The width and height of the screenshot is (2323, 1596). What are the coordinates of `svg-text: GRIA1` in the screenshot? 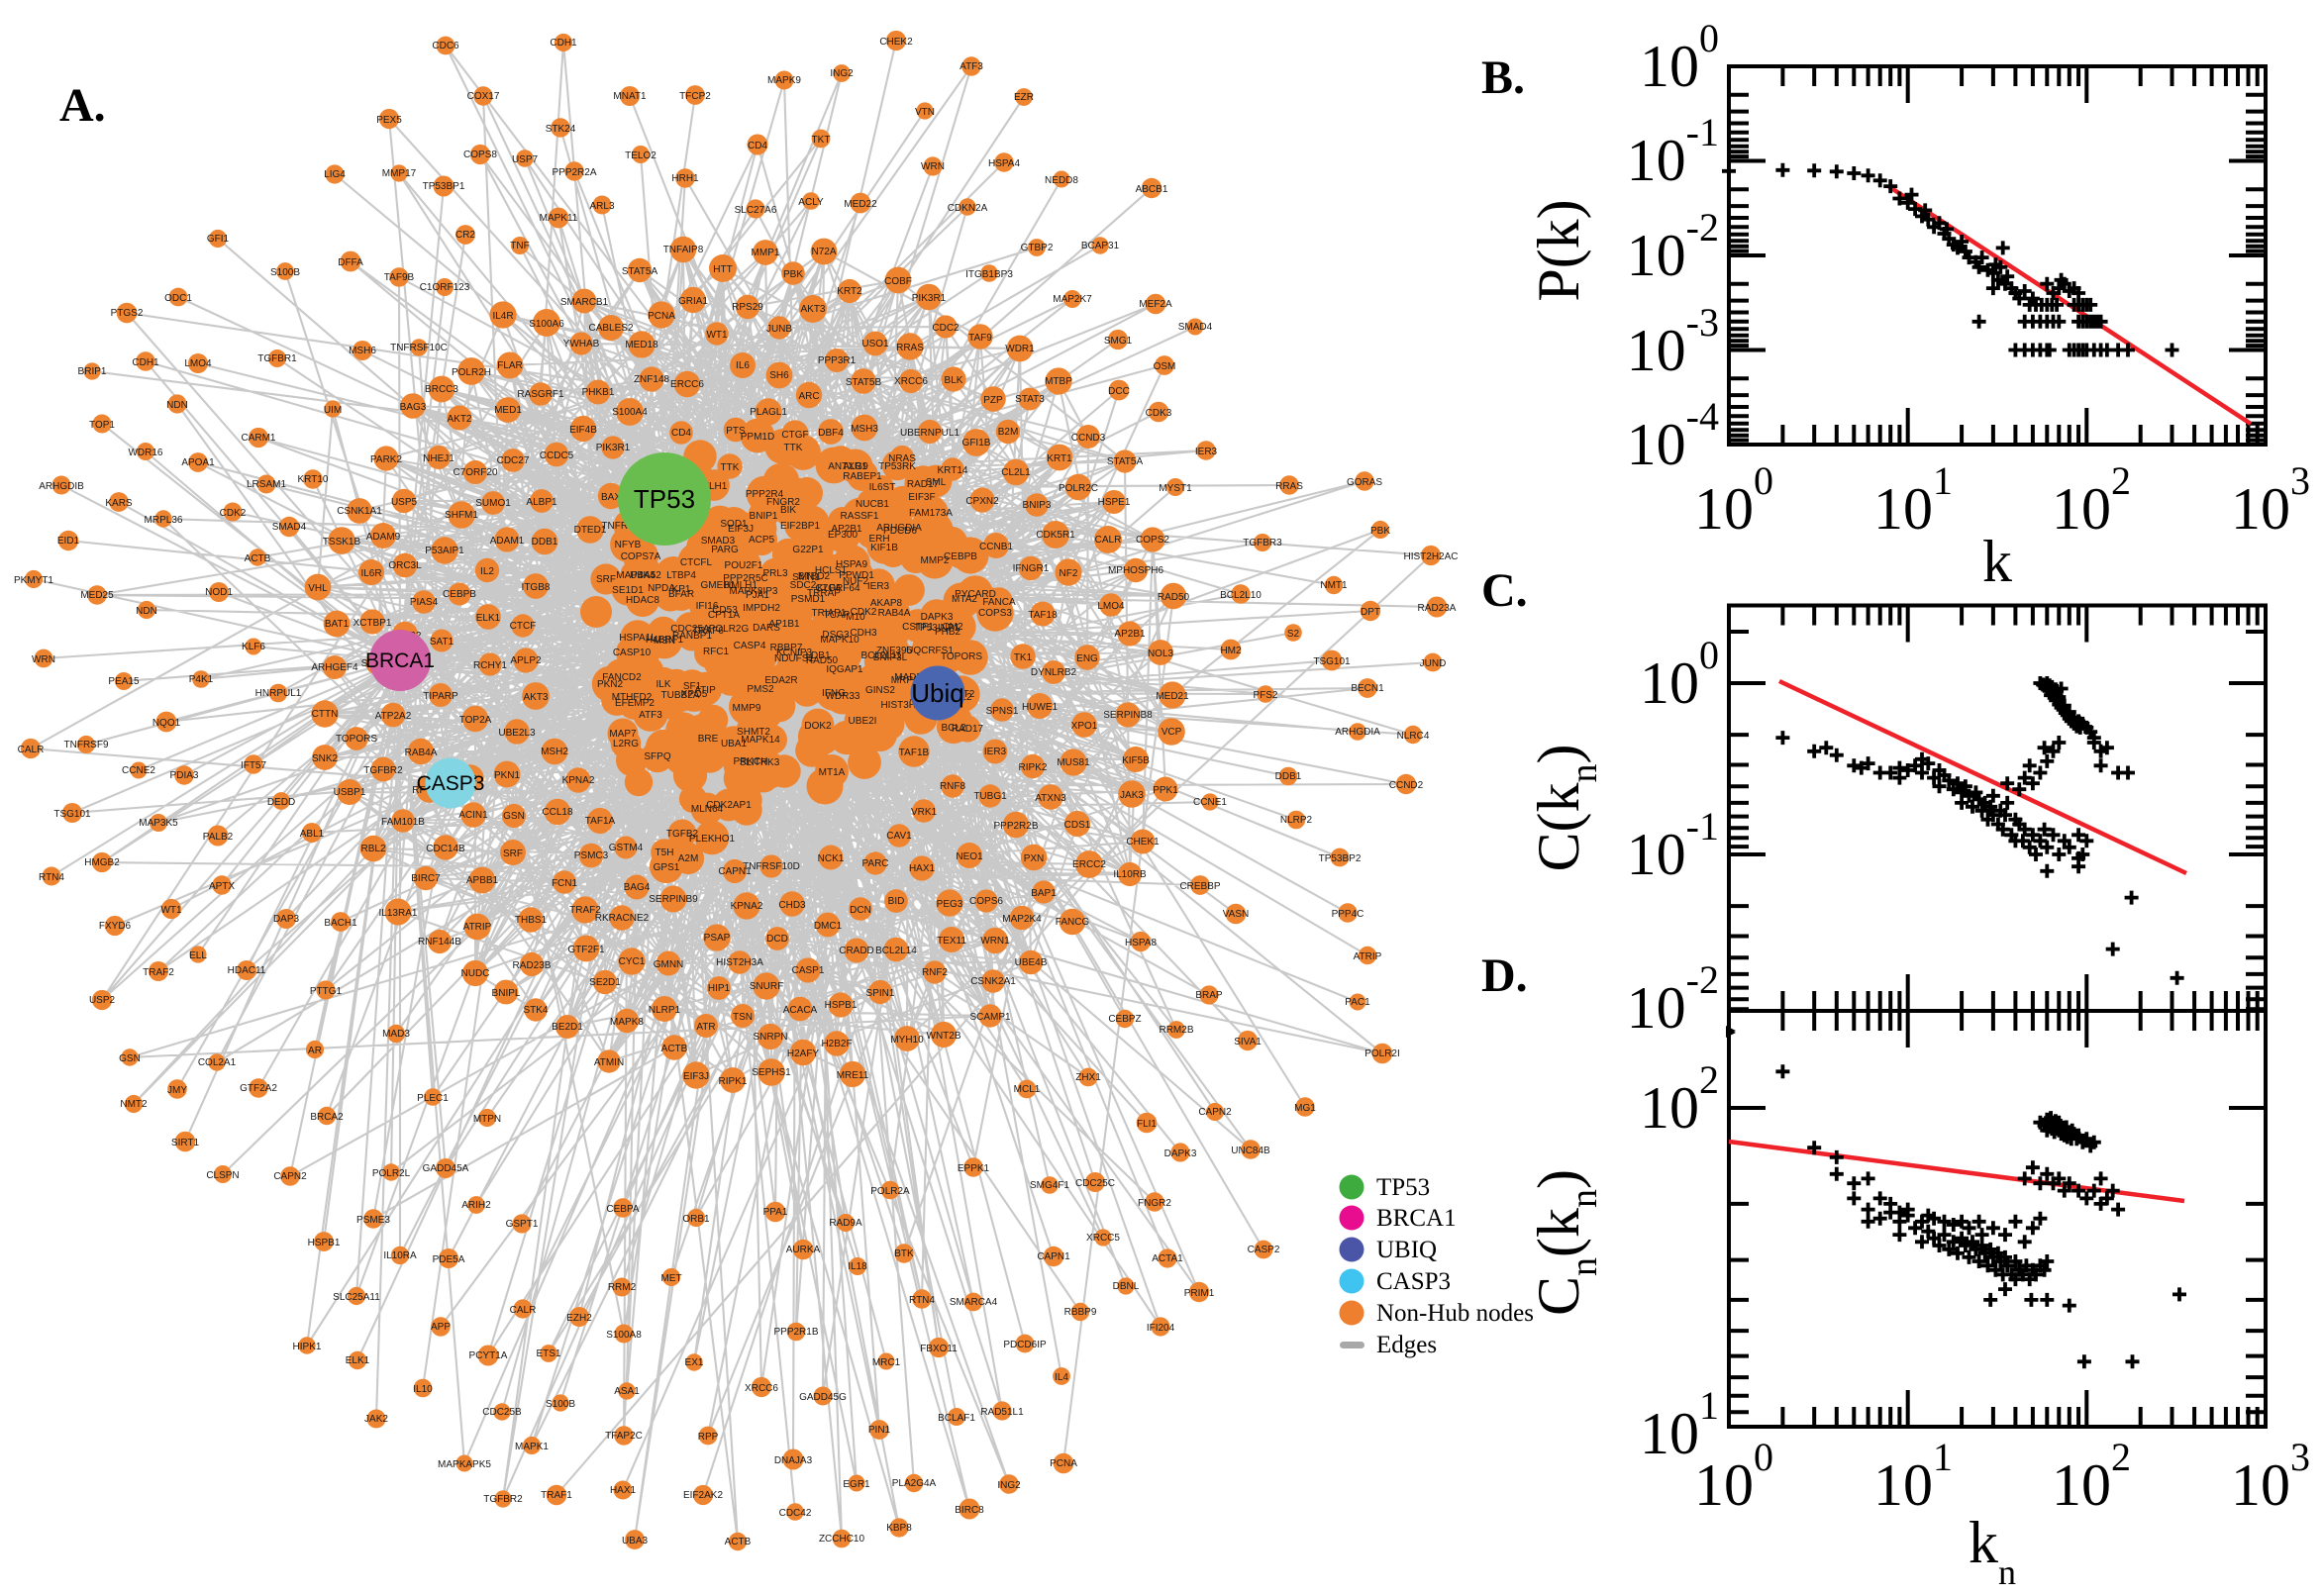 It's located at (693, 301).